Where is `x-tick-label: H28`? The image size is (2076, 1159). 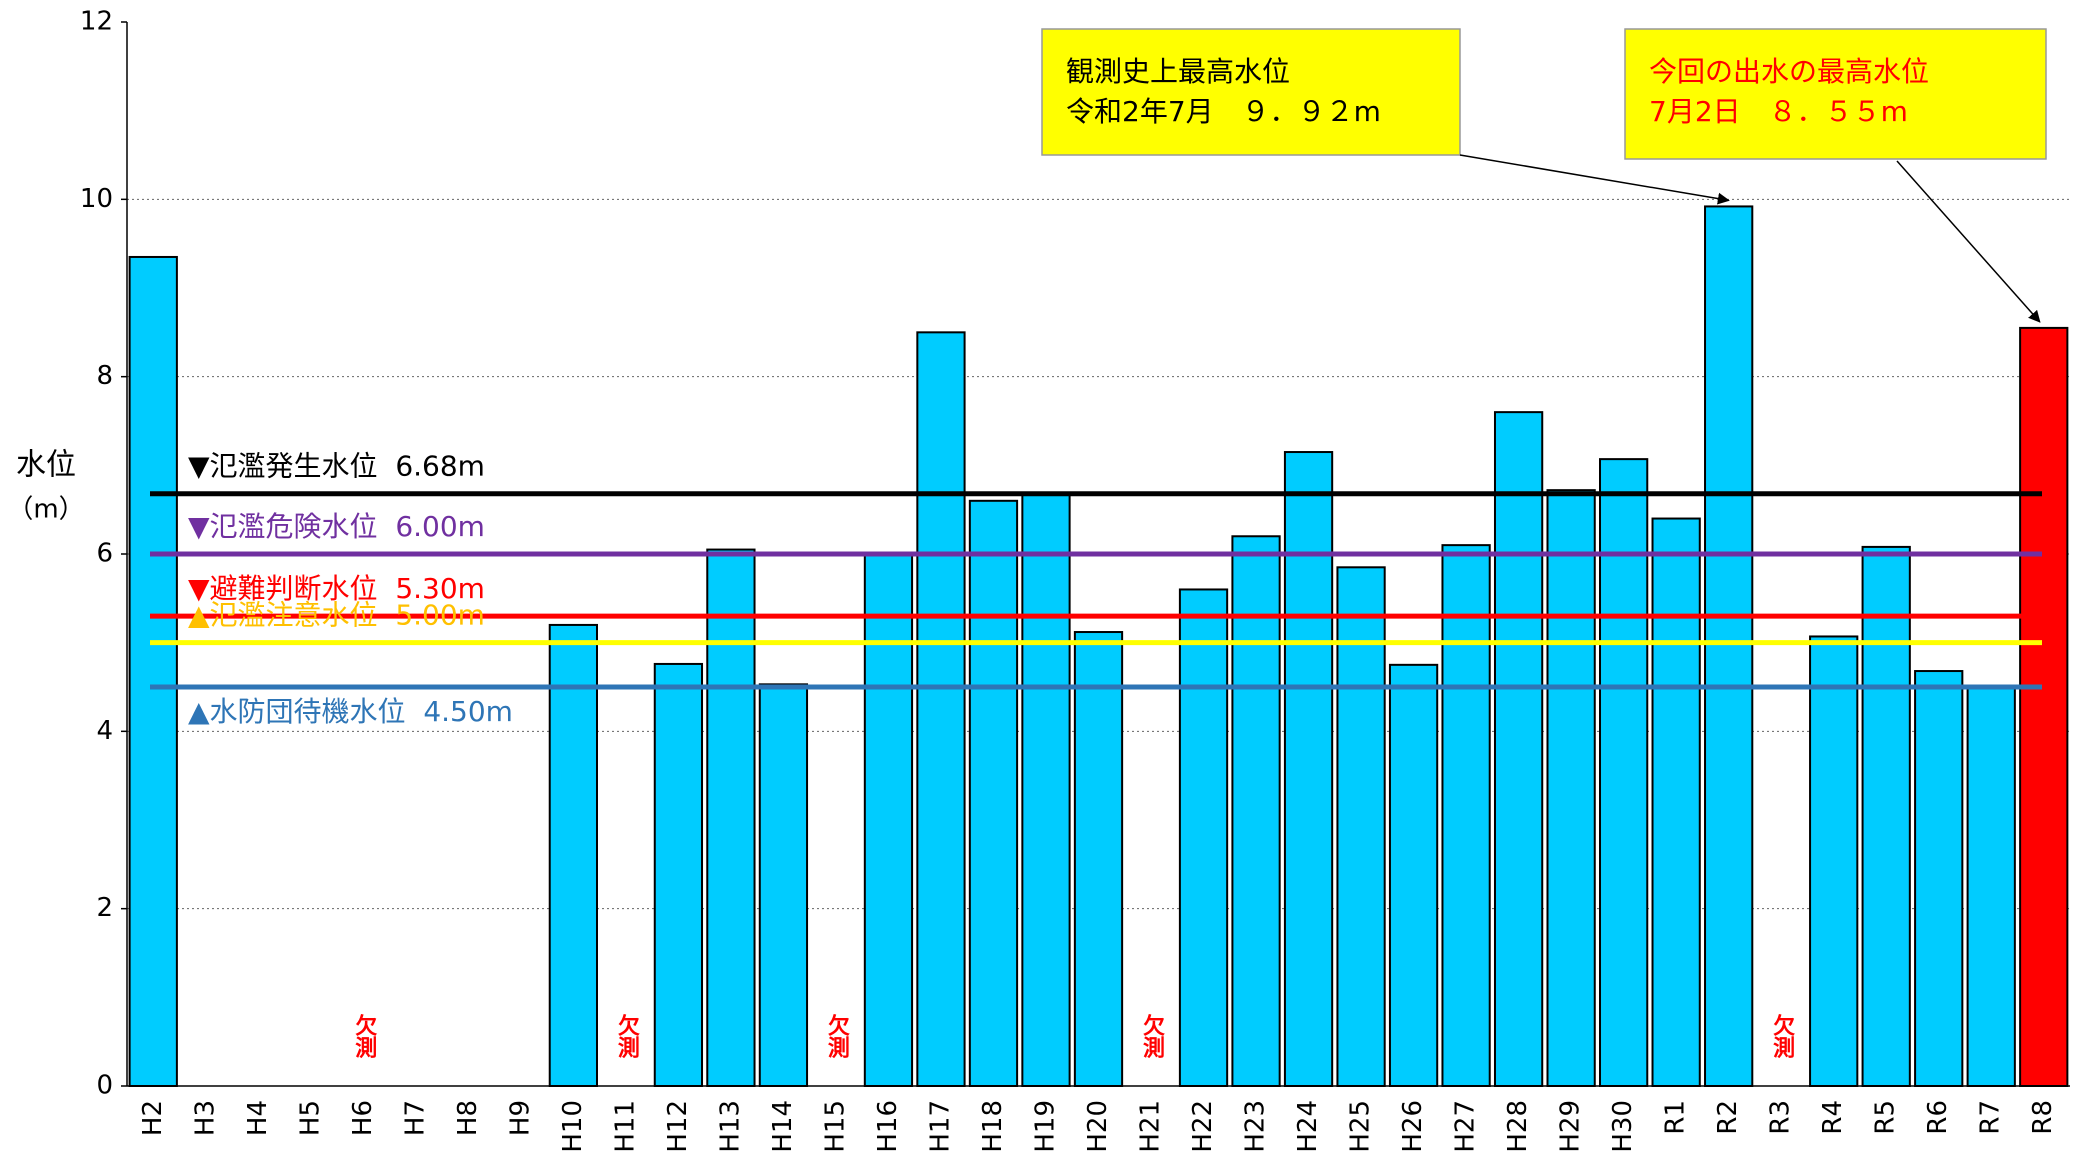
x-tick-label: H28 is located at coordinates (1518, 1126).